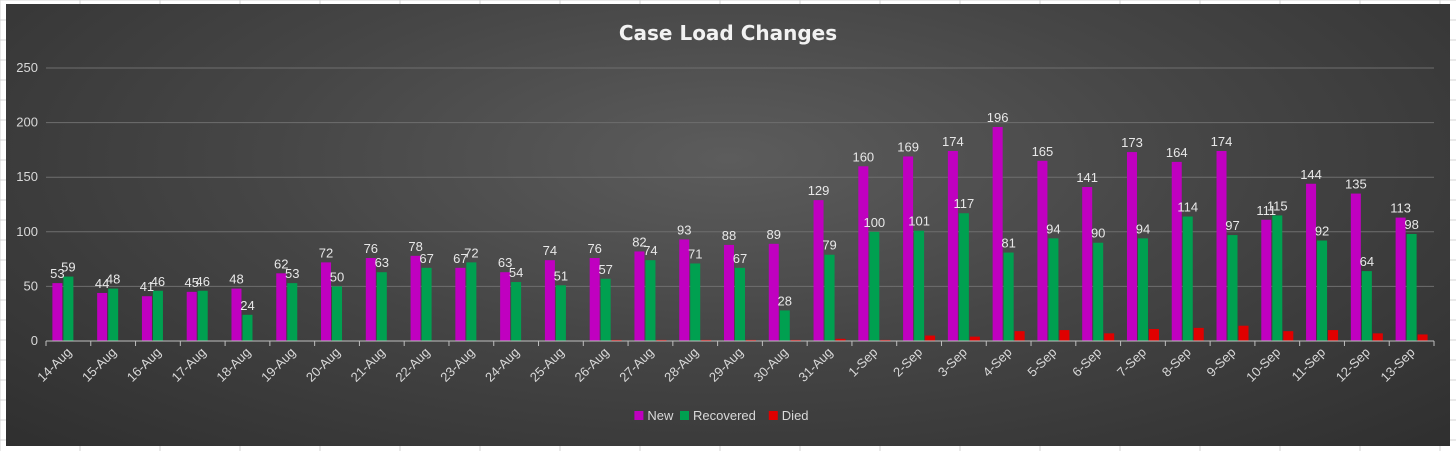  What do you see at coordinates (660, 415) in the screenshot?
I see `legend-label: New` at bounding box center [660, 415].